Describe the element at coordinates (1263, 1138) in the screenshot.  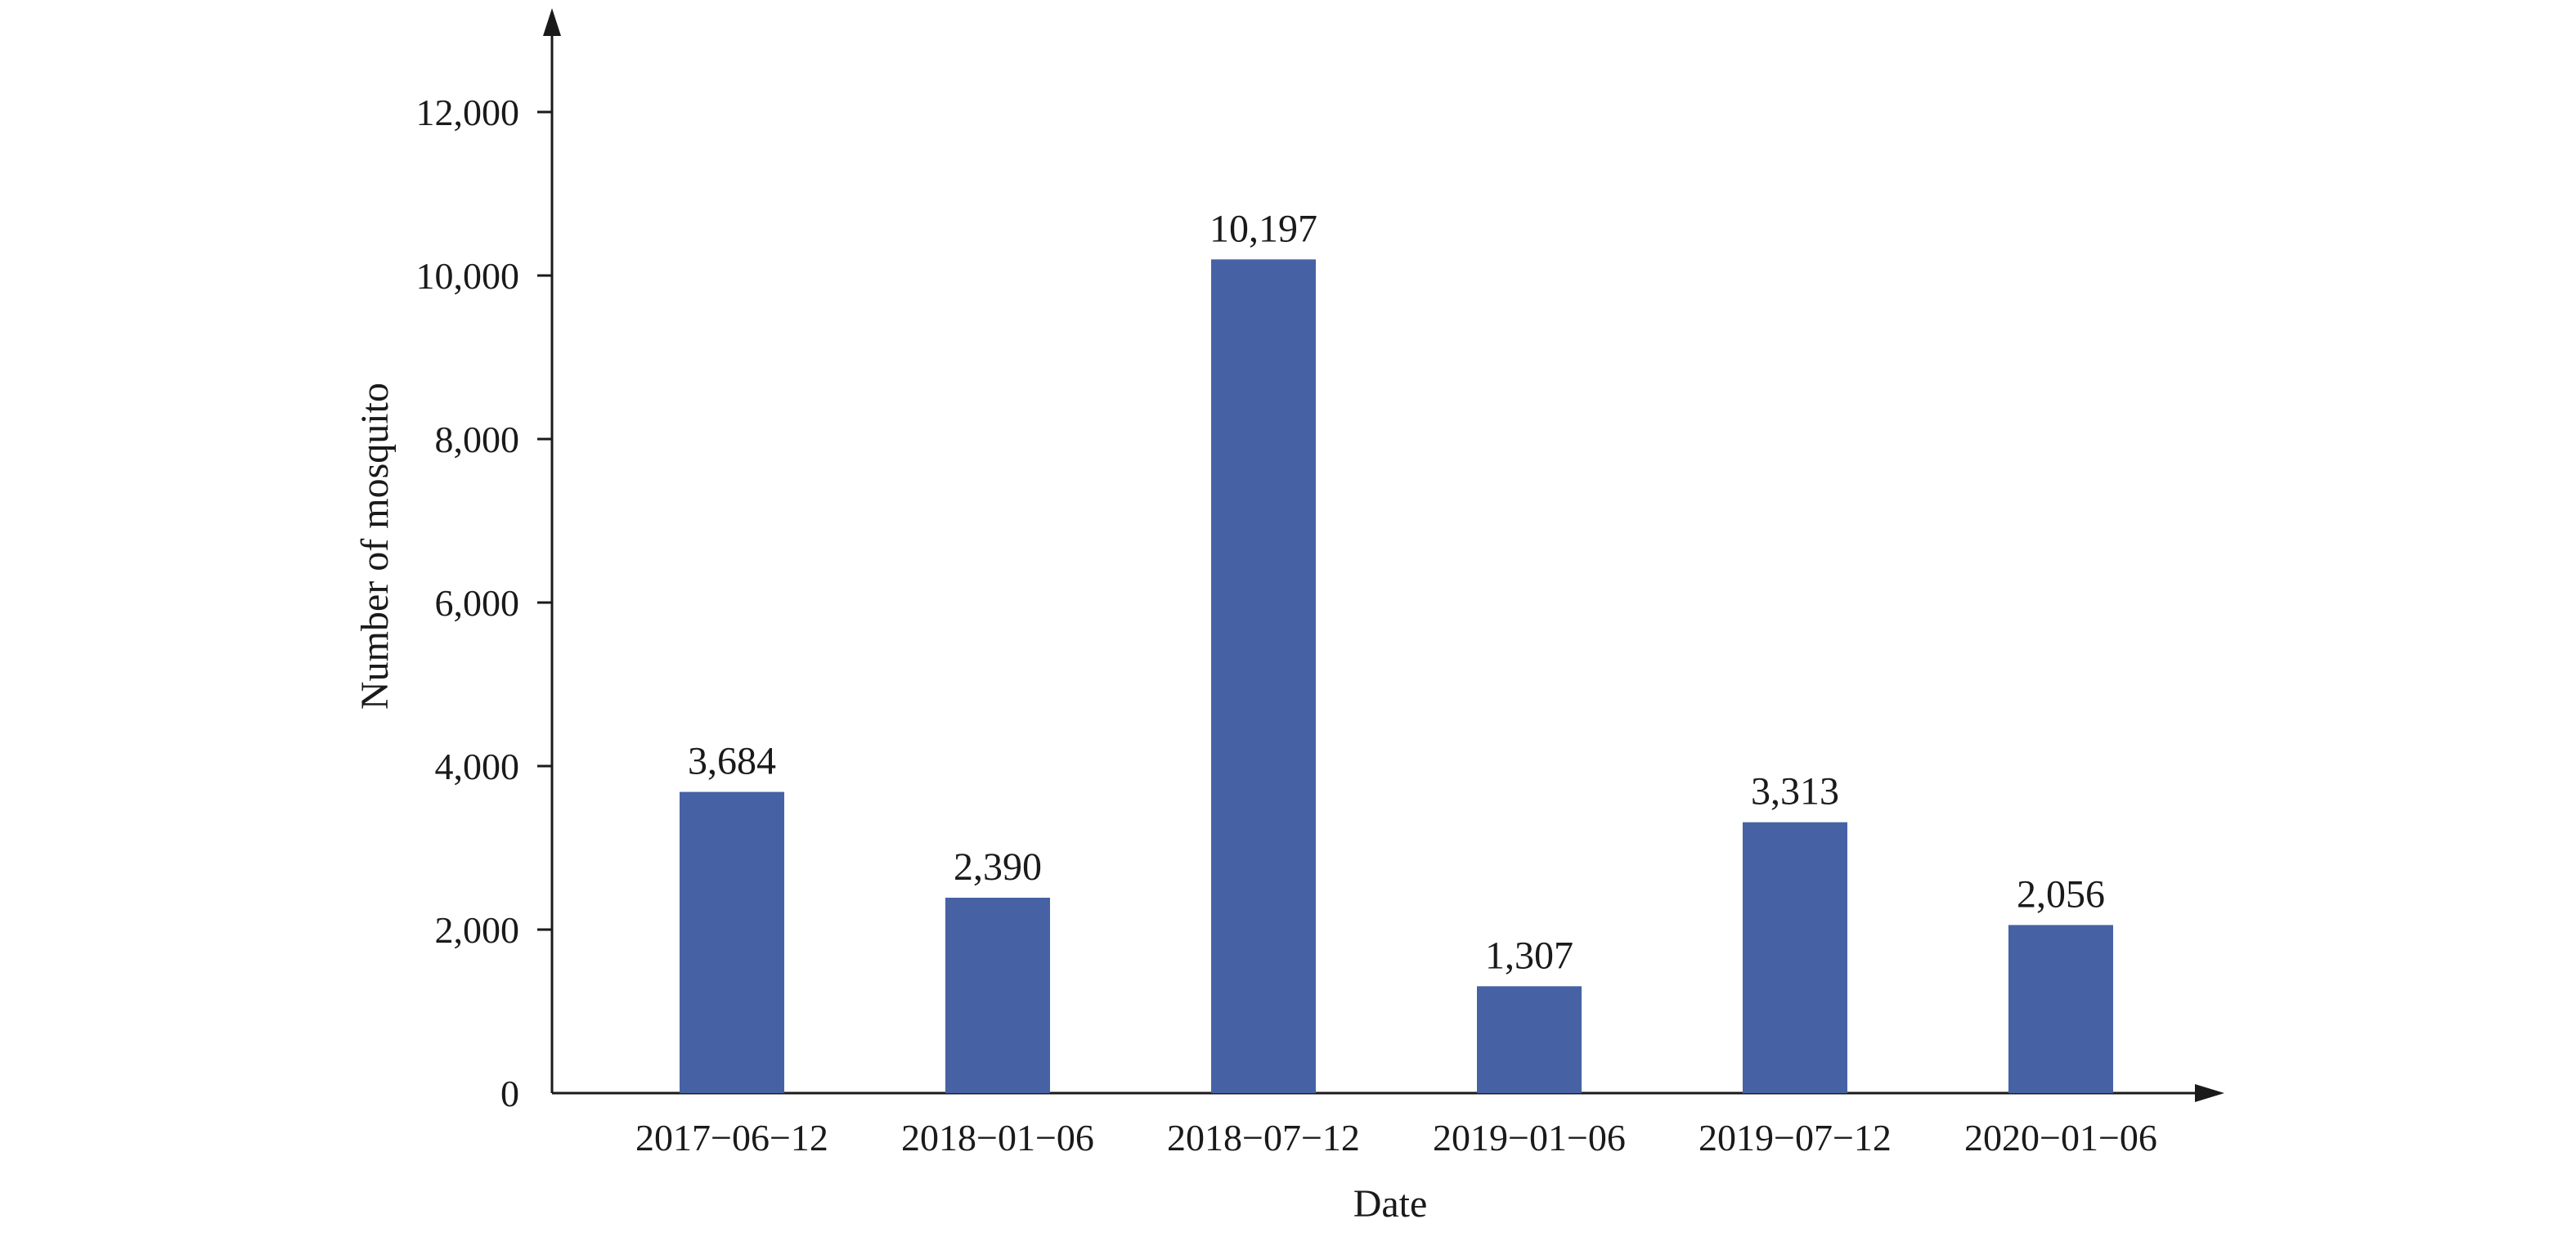
I see `x-tick-label: 2018−07−12` at that location.